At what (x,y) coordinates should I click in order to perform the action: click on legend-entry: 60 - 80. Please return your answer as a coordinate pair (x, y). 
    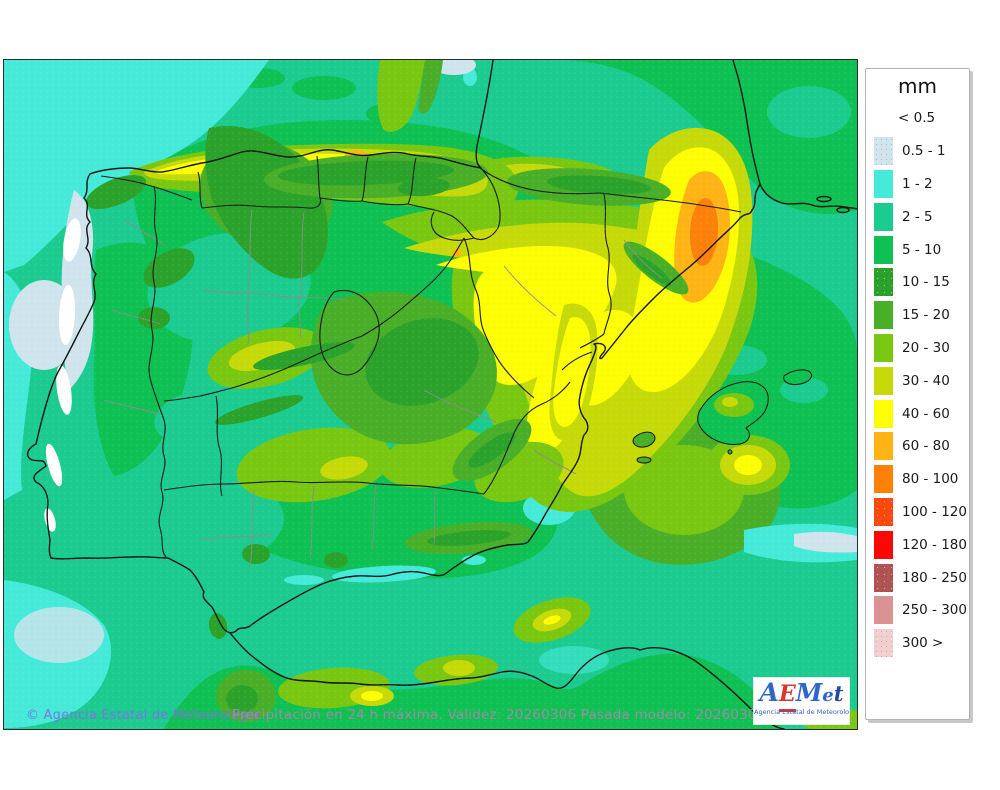
    Looking at the image, I should click on (917, 446).